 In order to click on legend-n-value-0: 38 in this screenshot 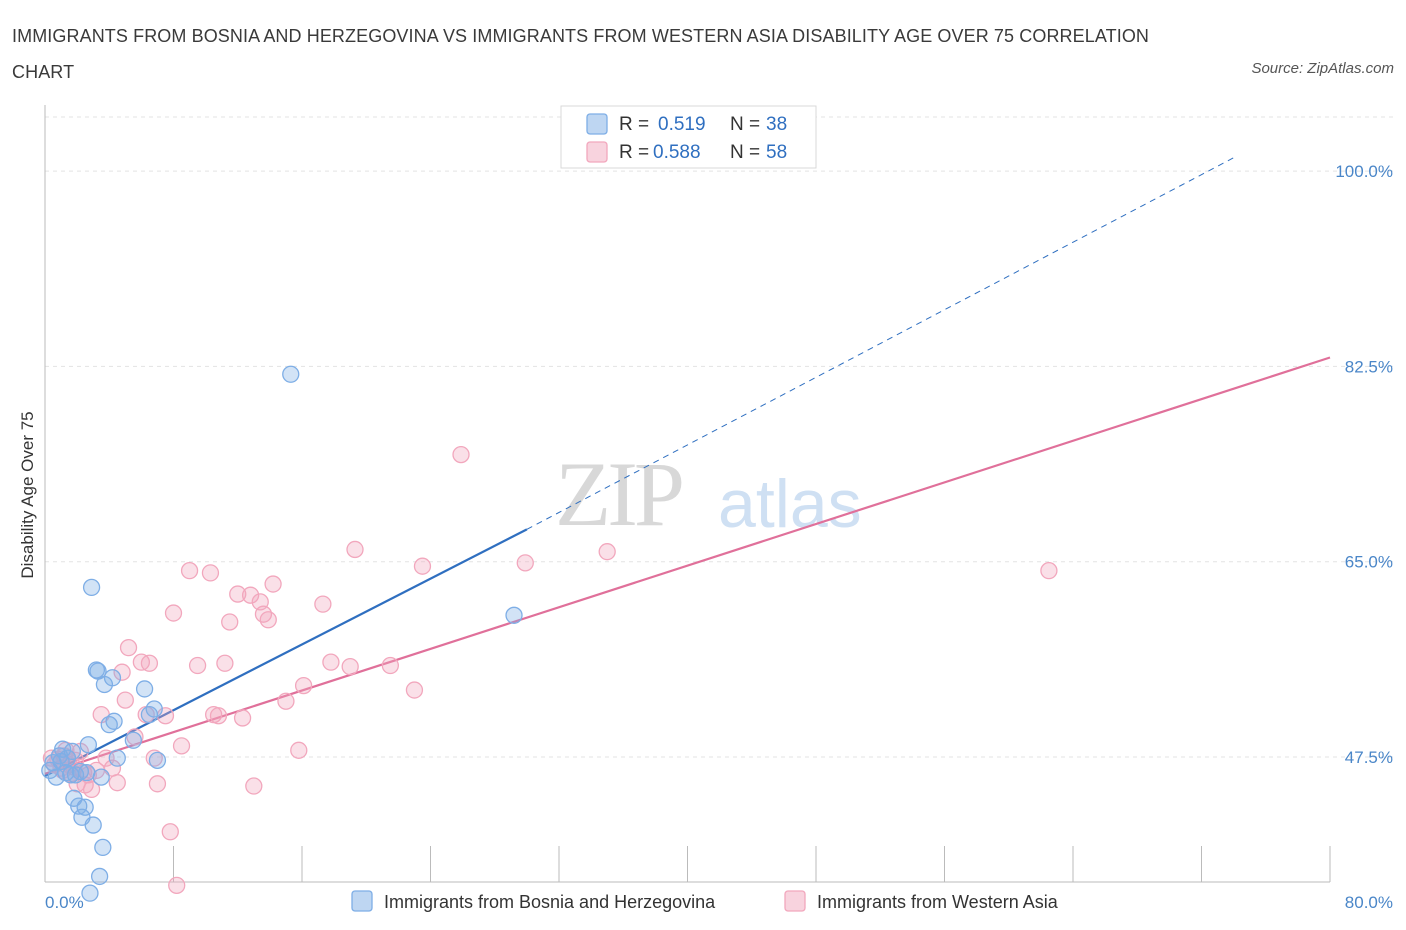, I will do `click(776, 124)`.